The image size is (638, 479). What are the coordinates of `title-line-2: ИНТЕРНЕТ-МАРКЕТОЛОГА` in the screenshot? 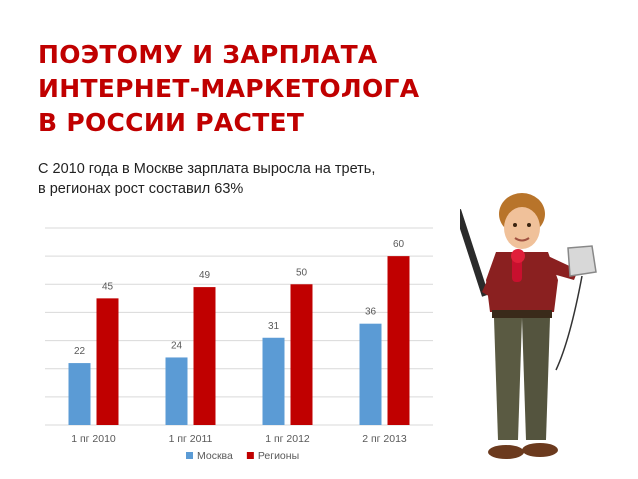 It's located at (229, 88).